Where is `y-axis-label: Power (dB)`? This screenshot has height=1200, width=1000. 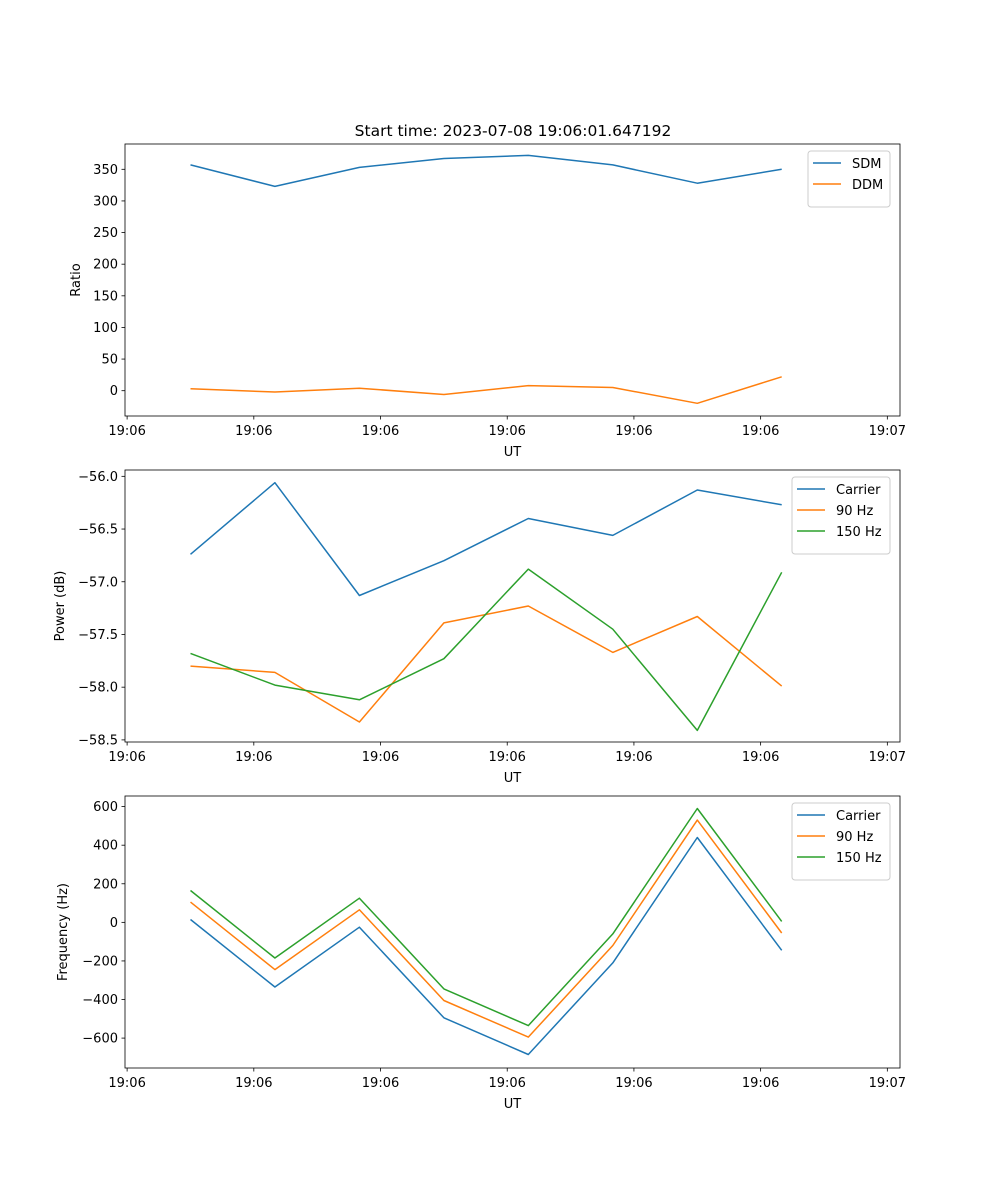 y-axis-label: Power (dB) is located at coordinates (60, 606).